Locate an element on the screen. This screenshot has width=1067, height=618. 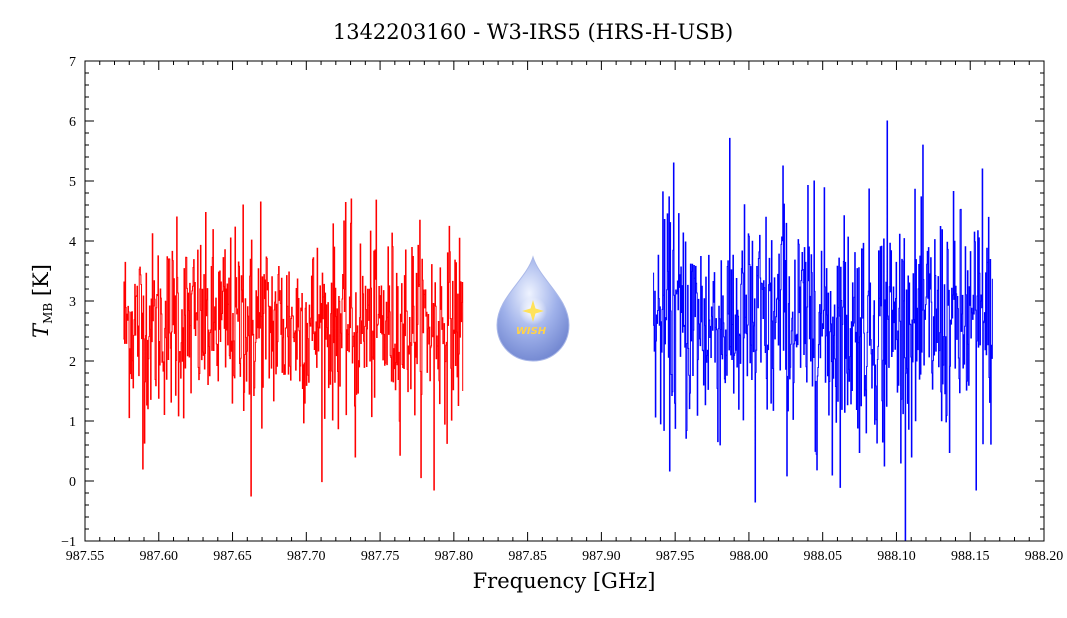
wish-logo: WISH is located at coordinates (533, 308).